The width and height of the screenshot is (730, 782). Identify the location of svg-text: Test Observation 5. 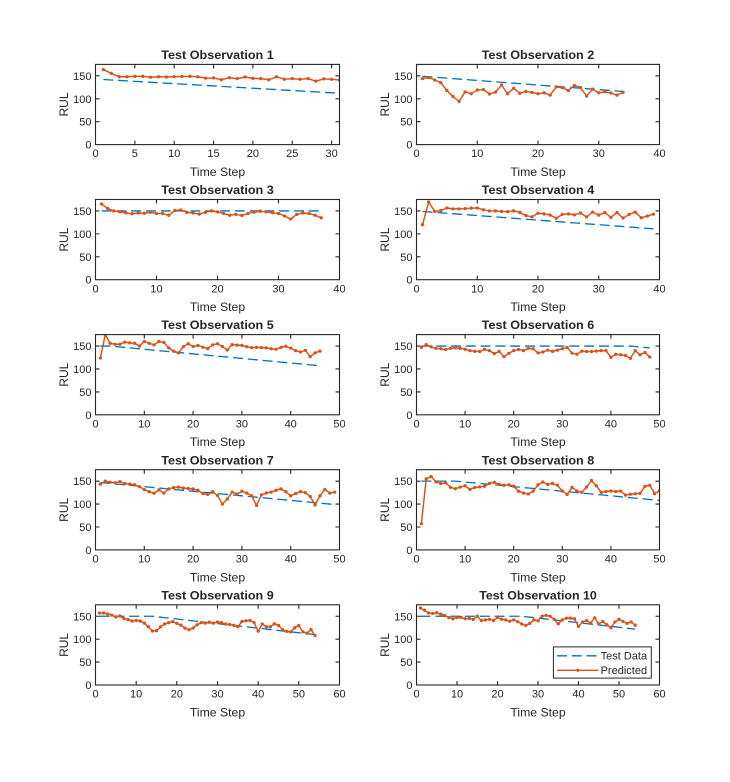
(217, 325).